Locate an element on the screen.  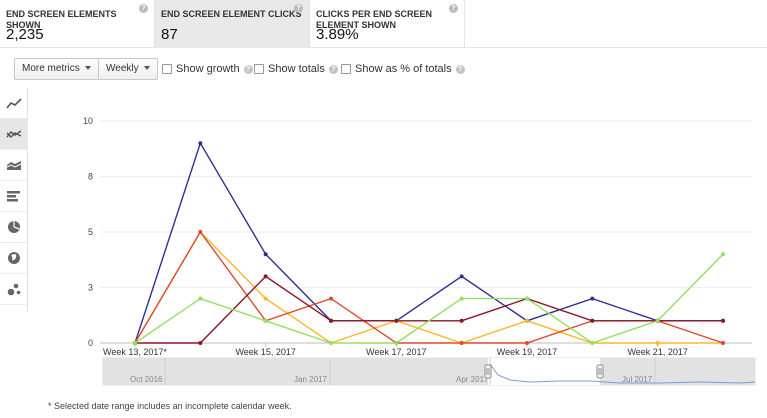
metric-label: CLICKS PER END SCREEN ELEMENT SHOWN is located at coordinates (374, 19).